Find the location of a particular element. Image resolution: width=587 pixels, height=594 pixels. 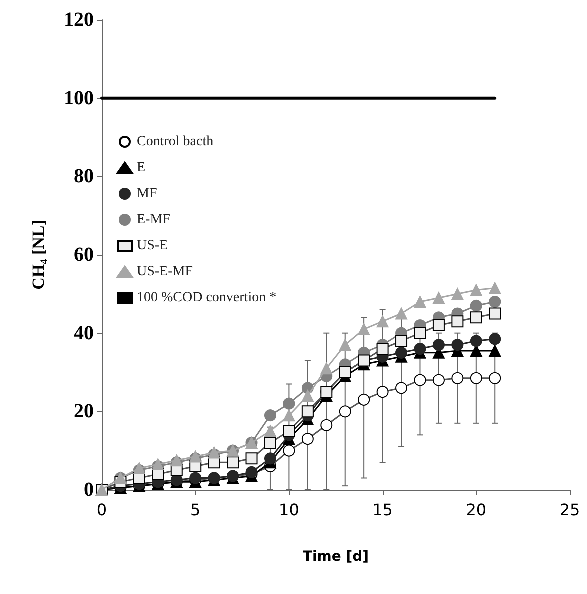

legend-label: US-E-MF is located at coordinates (165, 272).